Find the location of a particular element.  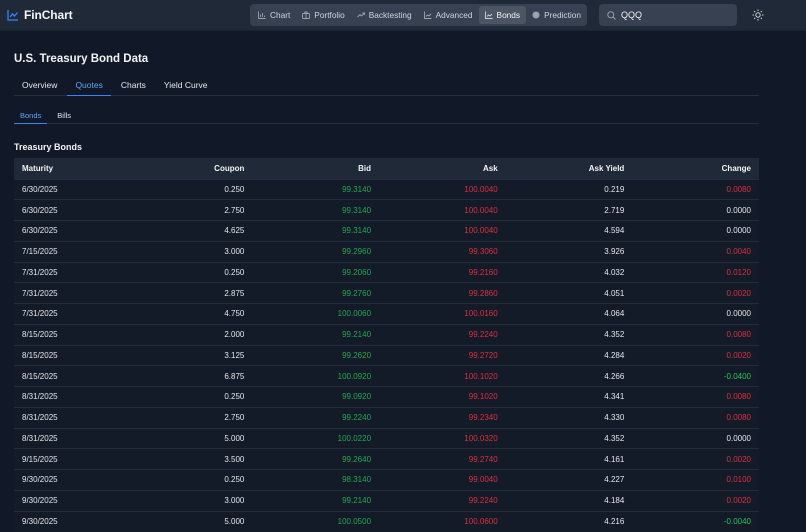

cell-bid: 99.2140 is located at coordinates (357, 335).